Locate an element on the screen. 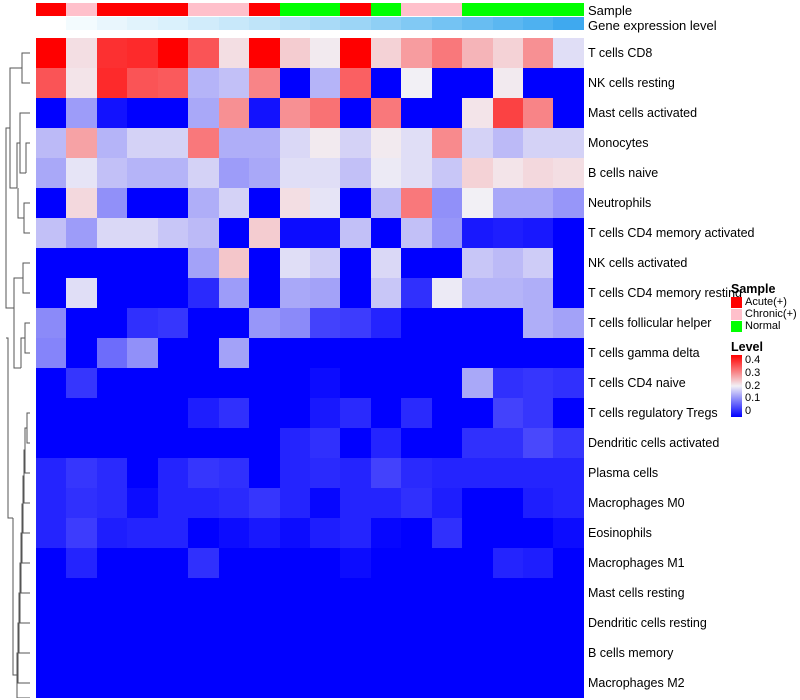 Image resolution: width=800 pixels, height=700 pixels. sample-legend-entries: Acute(+) Chronic(+) Normal is located at coordinates (765, 314).